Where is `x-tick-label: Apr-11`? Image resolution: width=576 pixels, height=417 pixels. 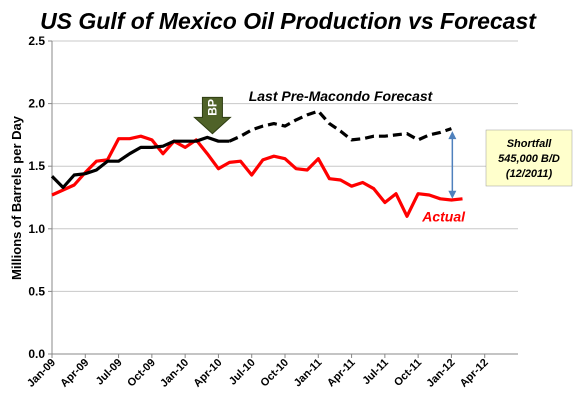 x-tick-label: Apr-11 is located at coordinates (341, 373).